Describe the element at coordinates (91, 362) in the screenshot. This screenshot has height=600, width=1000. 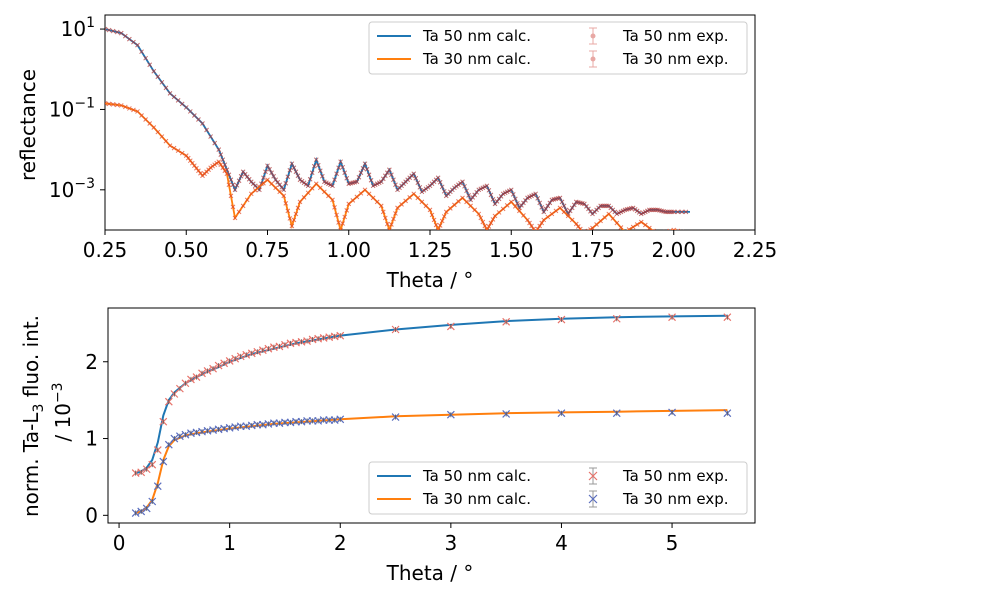
I see `bottom-y-tick-label: 2` at that location.